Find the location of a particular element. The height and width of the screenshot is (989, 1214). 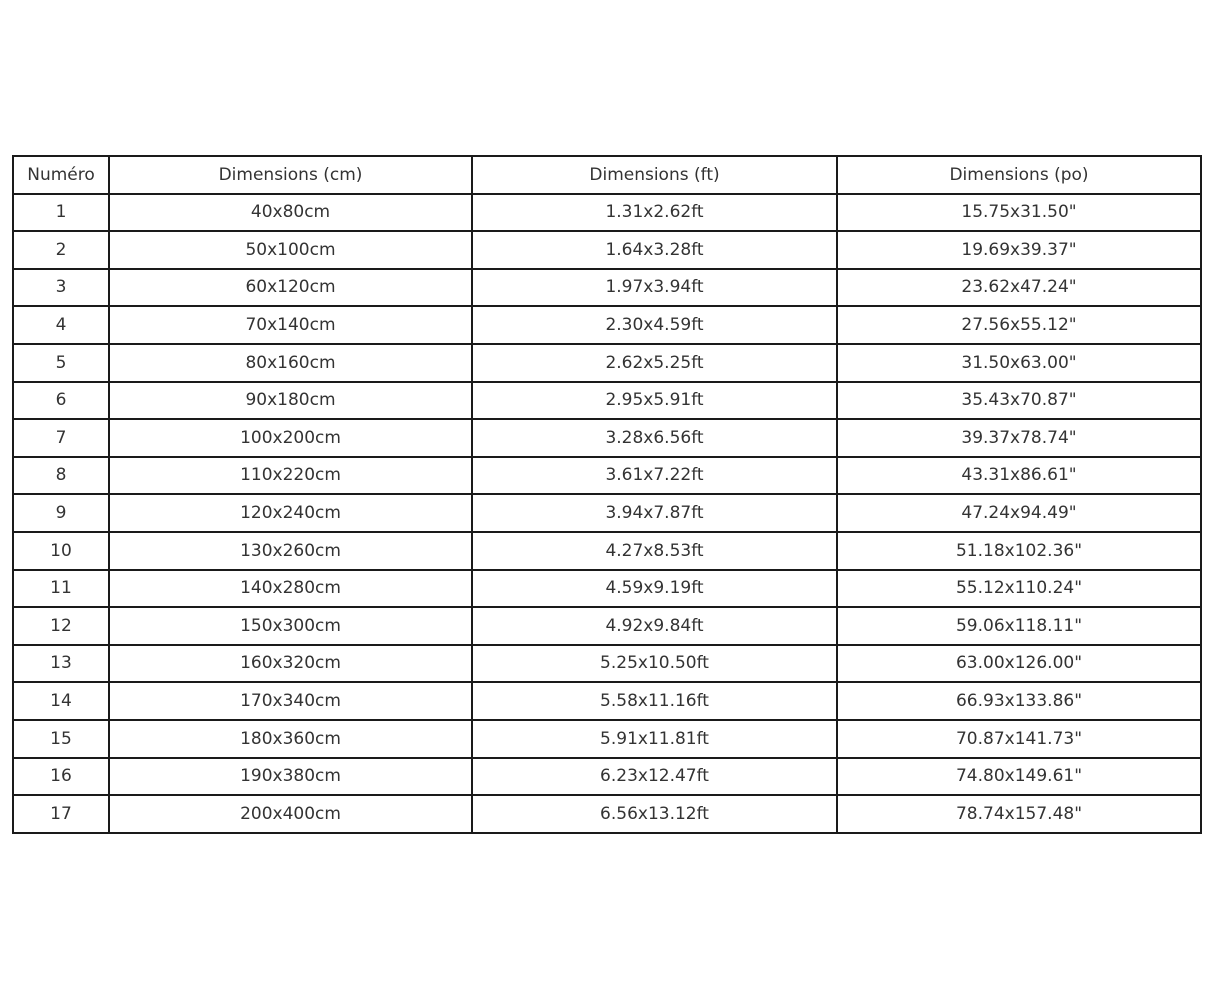

cell-po: 70.87x141.73" is located at coordinates (1019, 738).